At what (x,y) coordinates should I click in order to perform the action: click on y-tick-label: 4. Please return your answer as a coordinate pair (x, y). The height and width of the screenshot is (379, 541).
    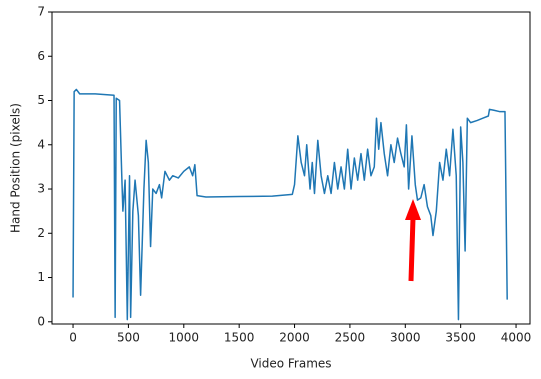
    Looking at the image, I should click on (41, 144).